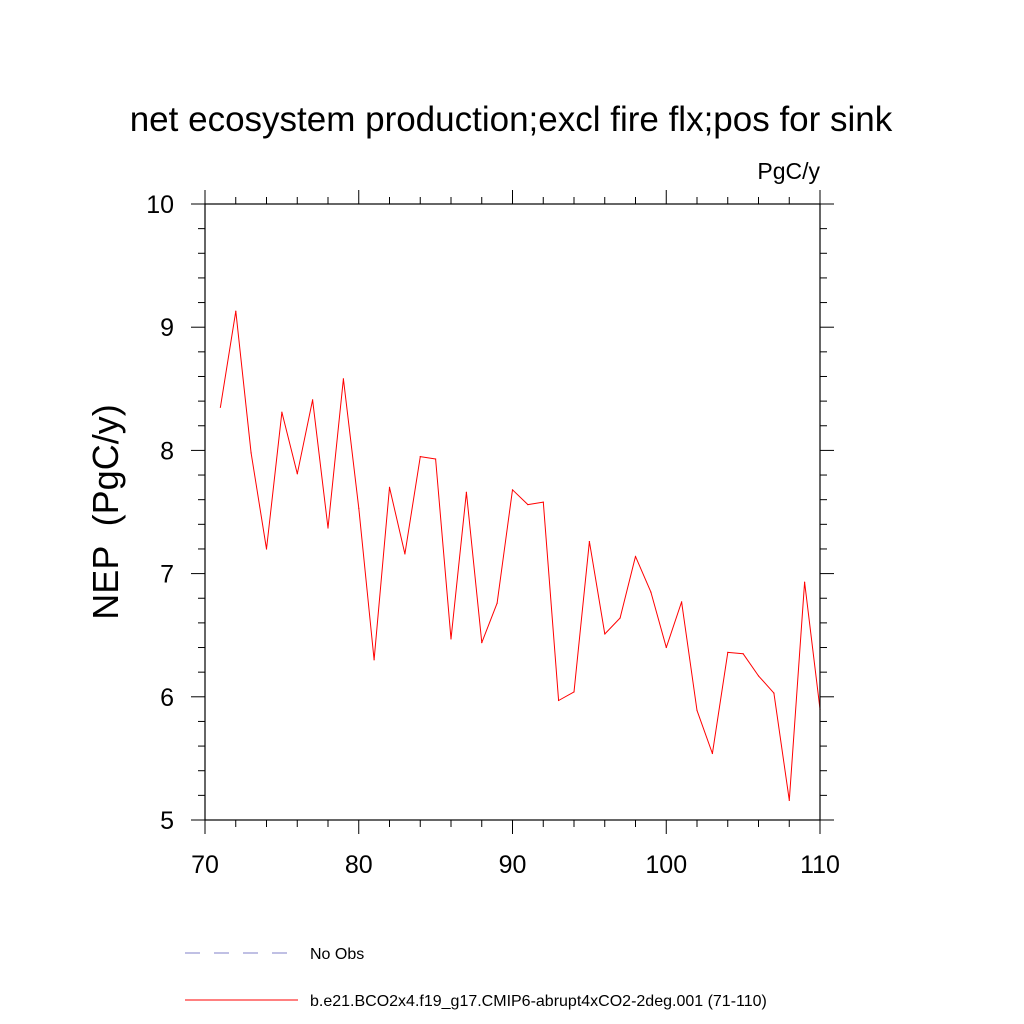  What do you see at coordinates (167, 821) in the screenshot?
I see `y-tick-label: 5` at bounding box center [167, 821].